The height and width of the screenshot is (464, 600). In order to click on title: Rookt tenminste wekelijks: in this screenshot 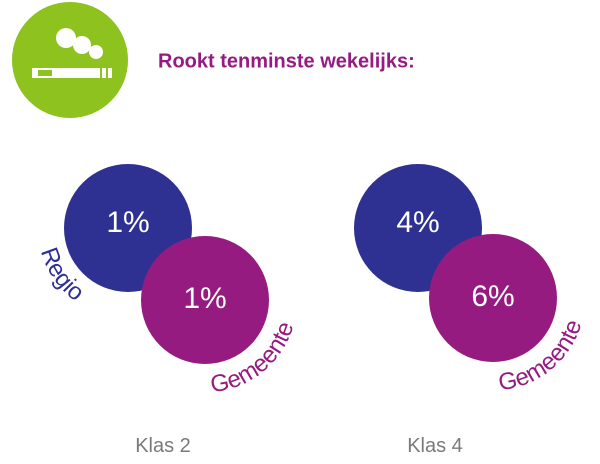, I will do `click(286, 61)`.